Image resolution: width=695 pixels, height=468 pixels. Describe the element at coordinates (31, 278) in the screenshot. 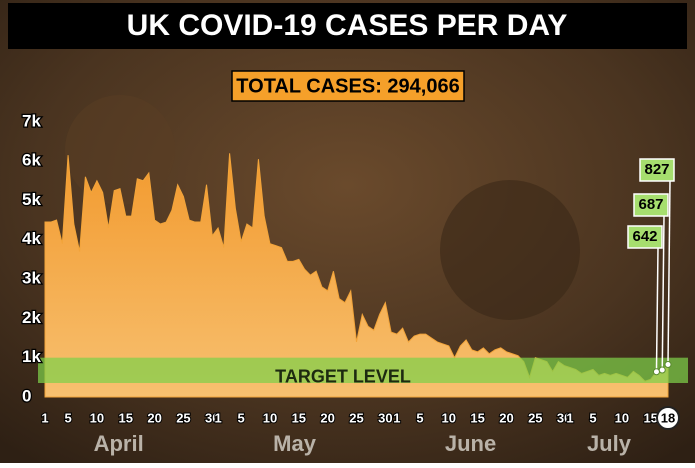

I see `y-tick-label: 3k` at that location.